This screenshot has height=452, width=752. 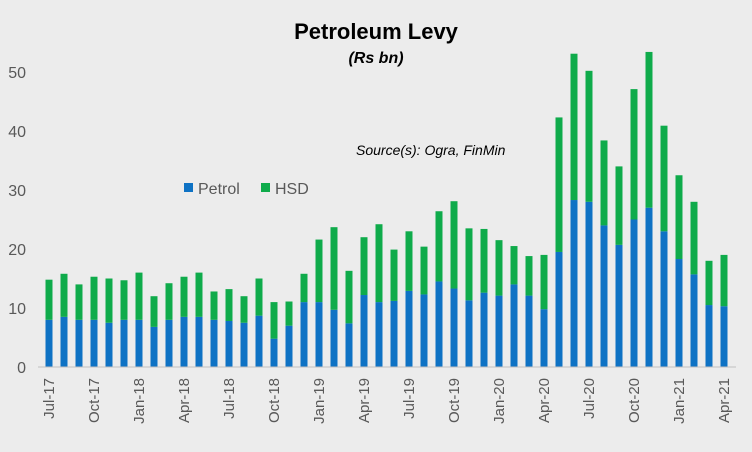 I want to click on x-tick-label: Oct-20, so click(x=634, y=400).